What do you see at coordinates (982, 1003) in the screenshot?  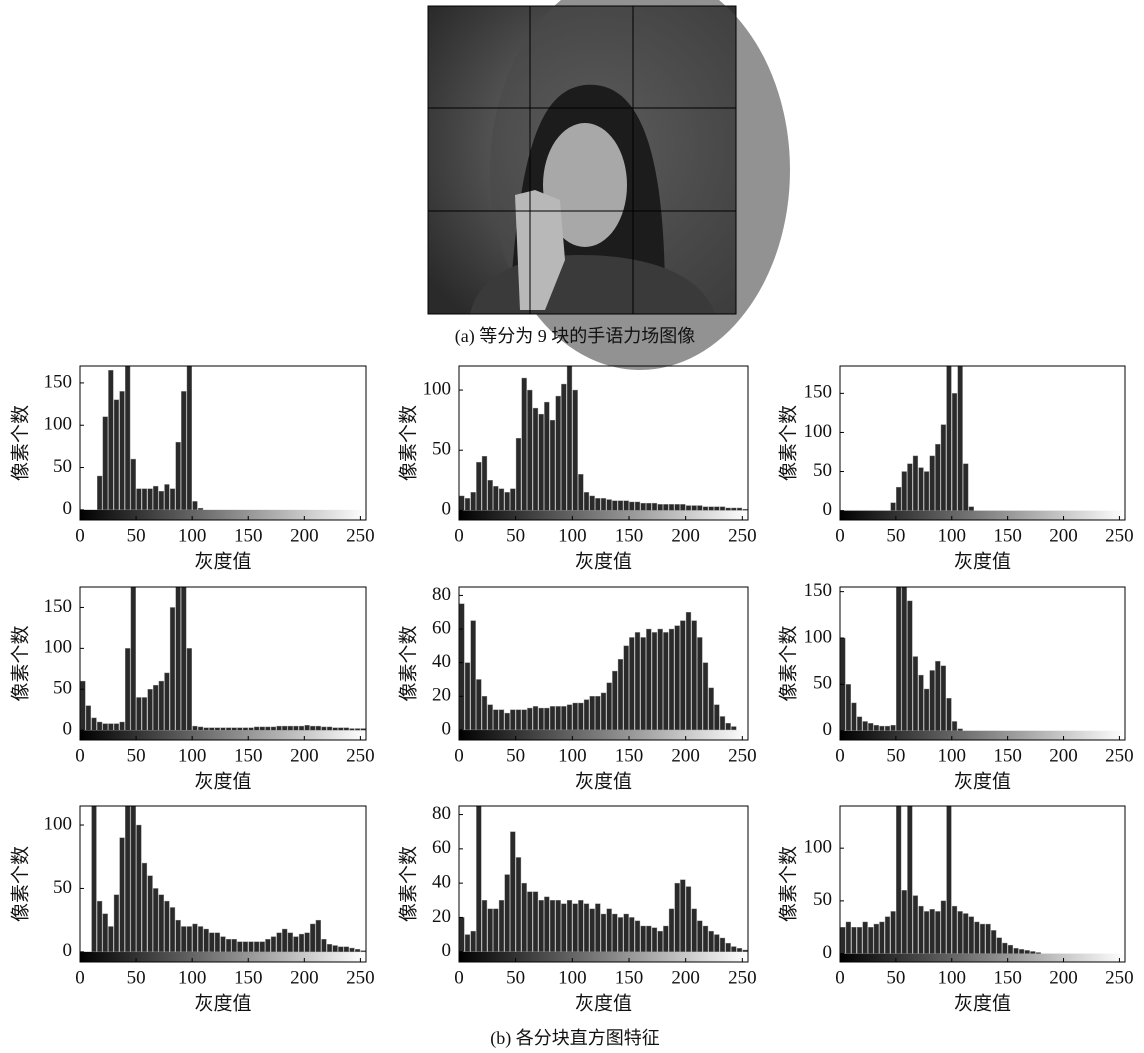 I see `x-axis-label: 灰度值` at bounding box center [982, 1003].